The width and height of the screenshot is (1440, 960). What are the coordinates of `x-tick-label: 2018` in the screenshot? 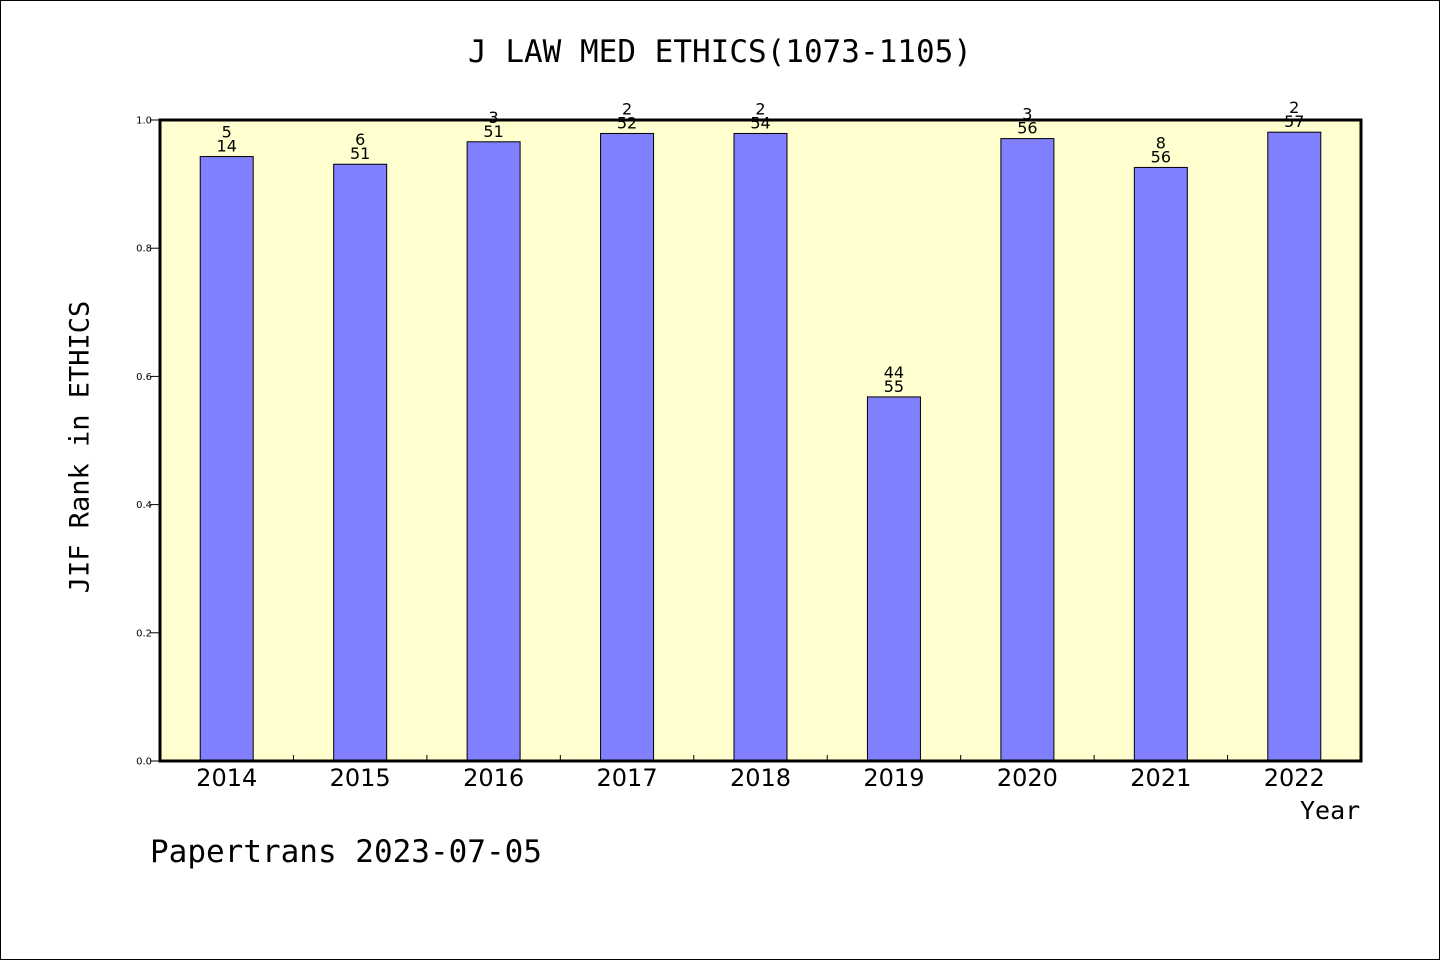 It's located at (760, 778).